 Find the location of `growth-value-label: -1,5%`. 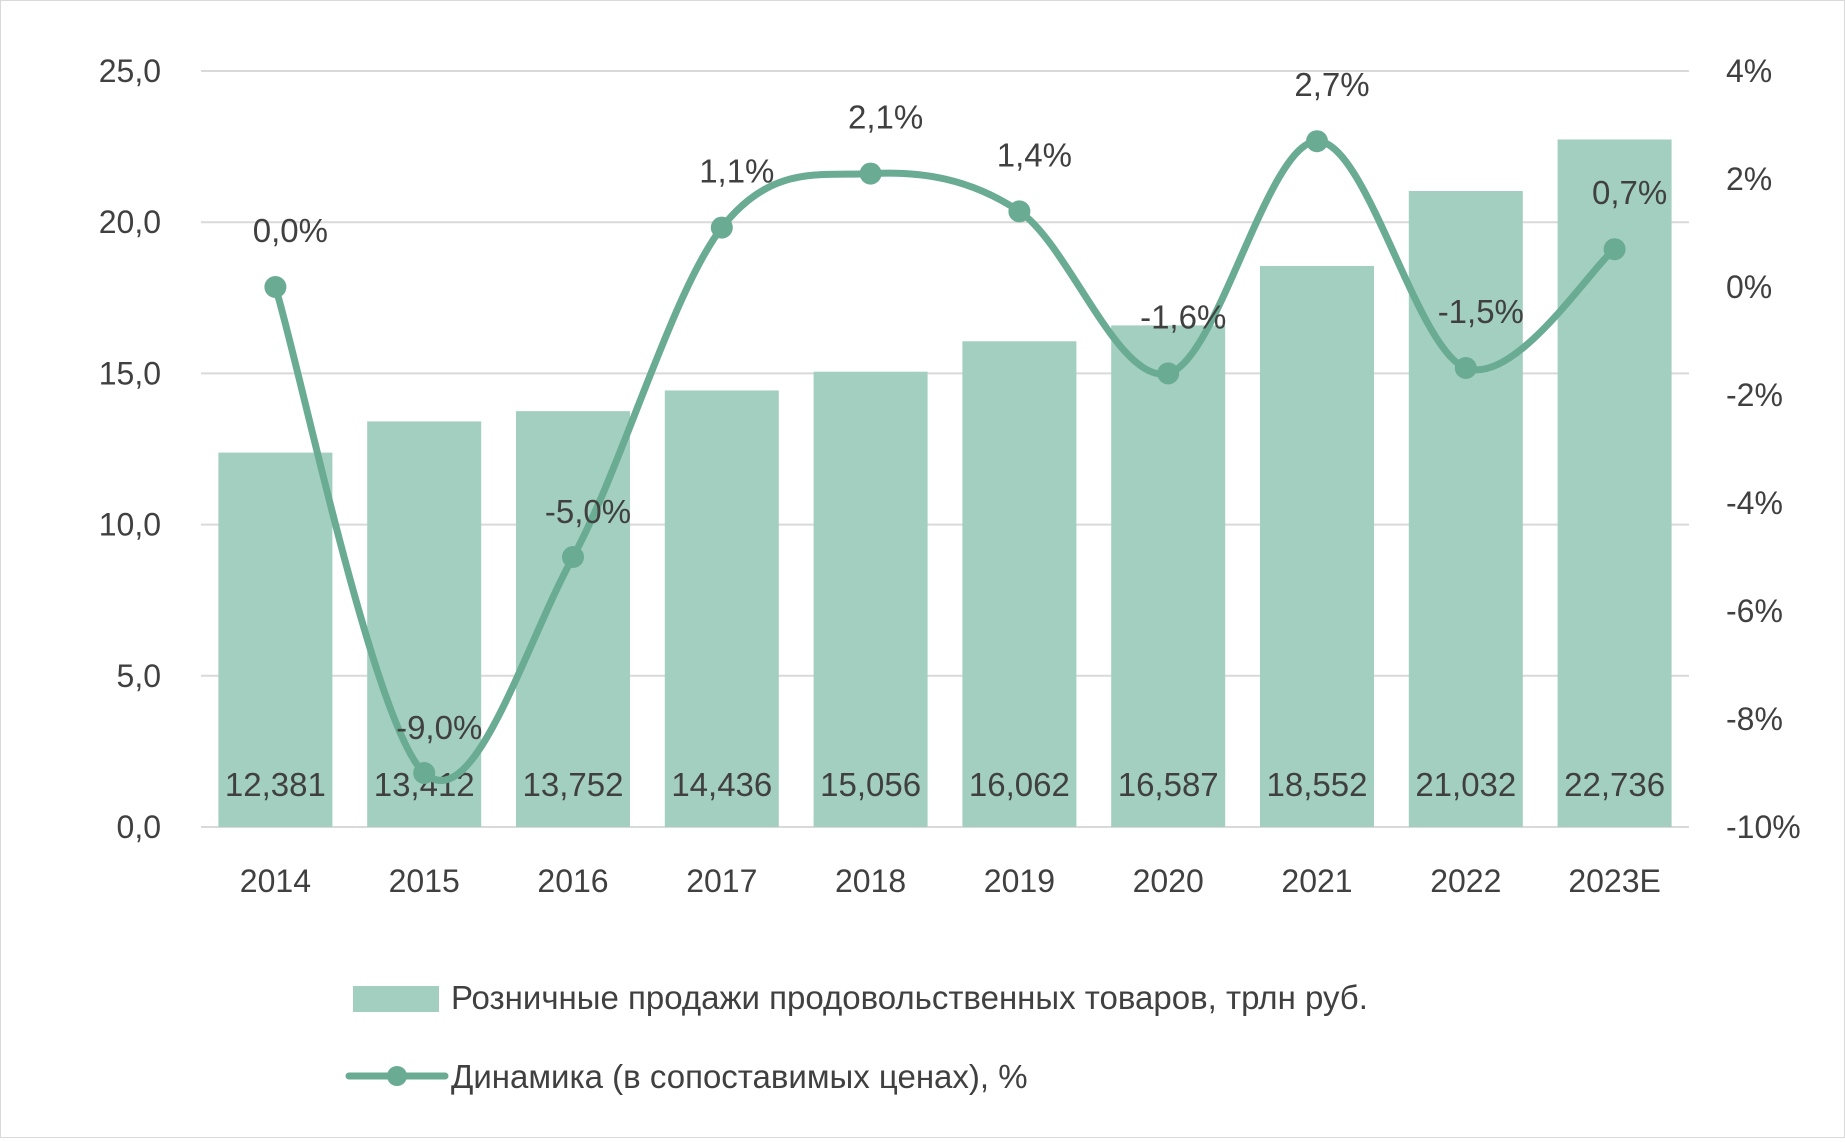

growth-value-label: -1,5% is located at coordinates (1481, 311).